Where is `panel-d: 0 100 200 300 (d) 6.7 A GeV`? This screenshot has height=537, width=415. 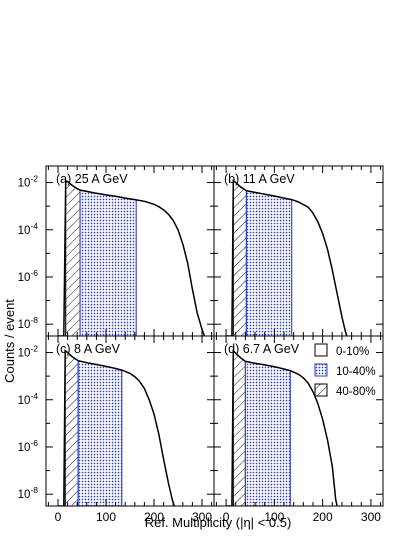 panel-d: 0 100 200 300 (d) 6.7 A GeV is located at coordinates (298, 429).